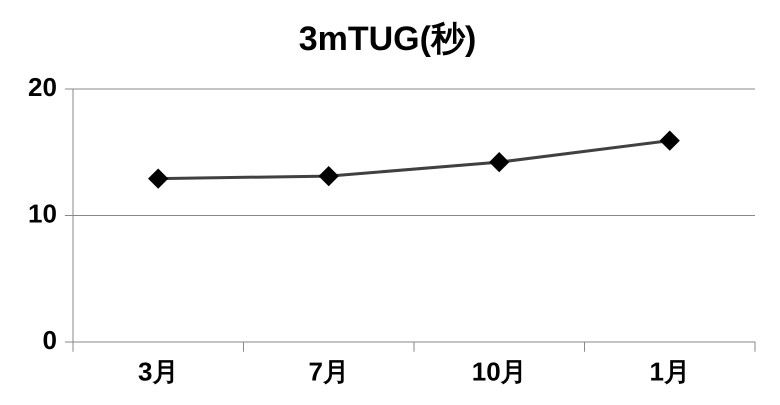 The height and width of the screenshot is (405, 780). I want to click on x-tick-label: 3月, so click(158, 371).